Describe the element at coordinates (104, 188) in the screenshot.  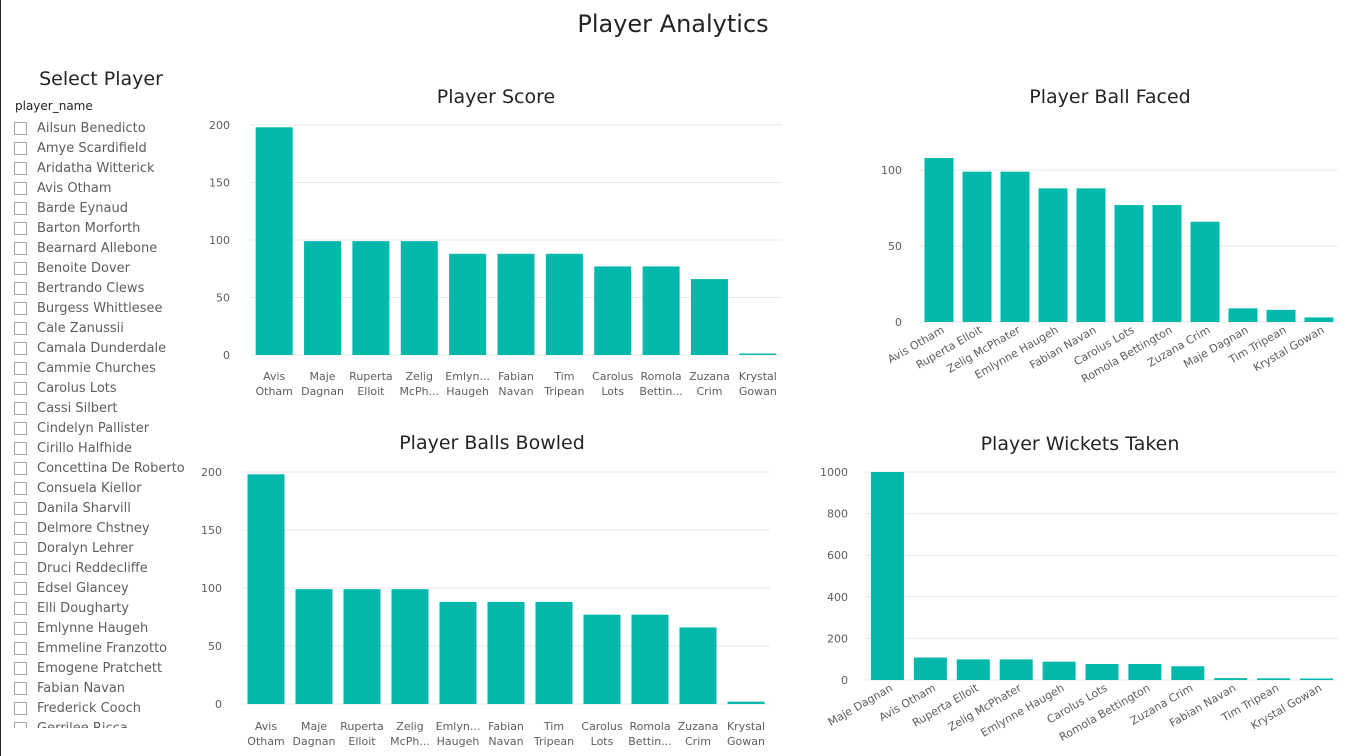
I see `slicer-item: Avis Otham` at that location.